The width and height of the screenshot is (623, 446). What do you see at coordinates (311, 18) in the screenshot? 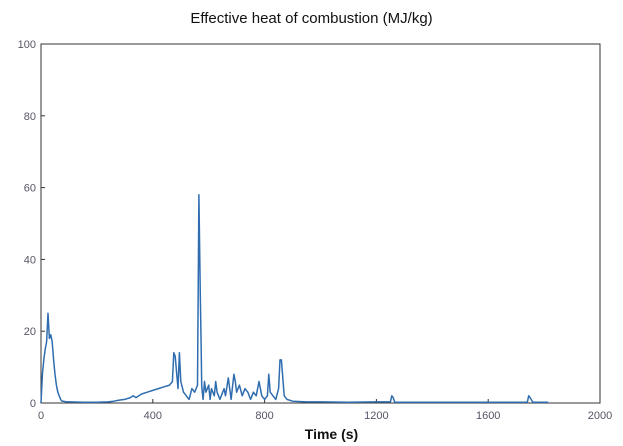
I see `chart-title: Effective heat of combustion (MJ/kg)` at bounding box center [311, 18].